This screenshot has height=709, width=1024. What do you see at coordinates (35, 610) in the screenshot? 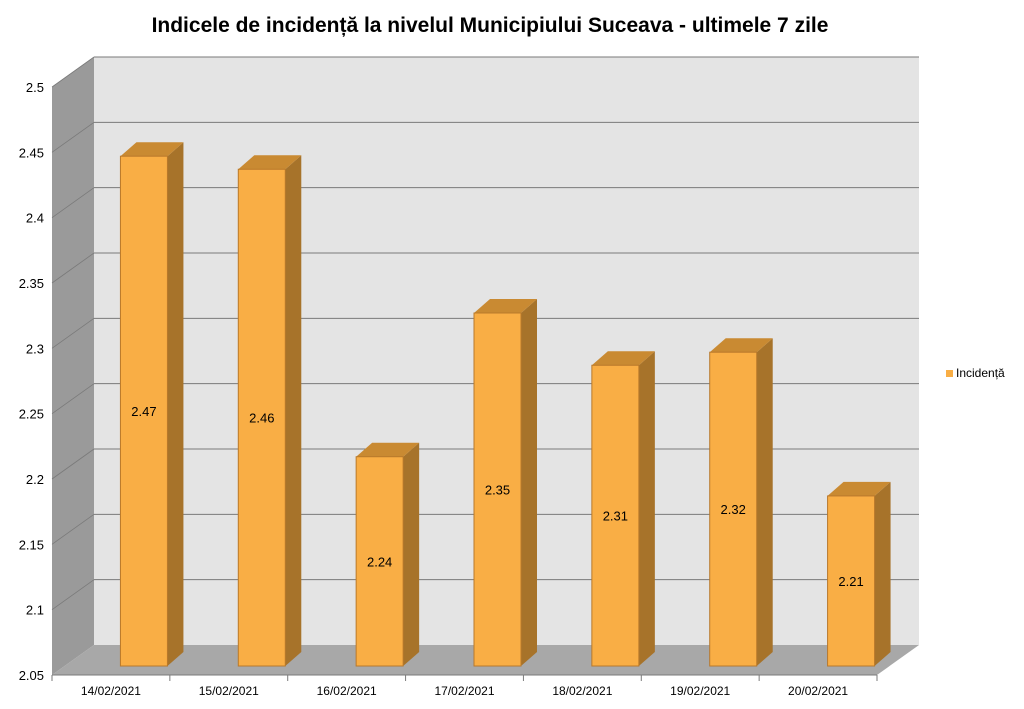
I see `y-tick-label: 2.1` at bounding box center [35, 610].